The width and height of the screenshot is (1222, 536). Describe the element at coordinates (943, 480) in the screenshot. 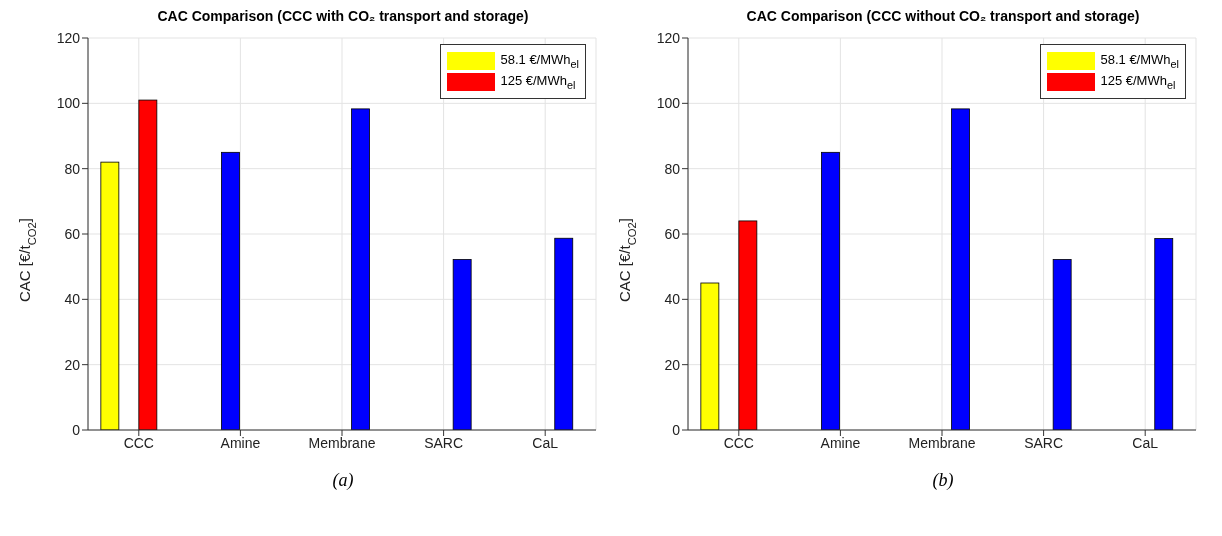

I see `text: (b)` at that location.